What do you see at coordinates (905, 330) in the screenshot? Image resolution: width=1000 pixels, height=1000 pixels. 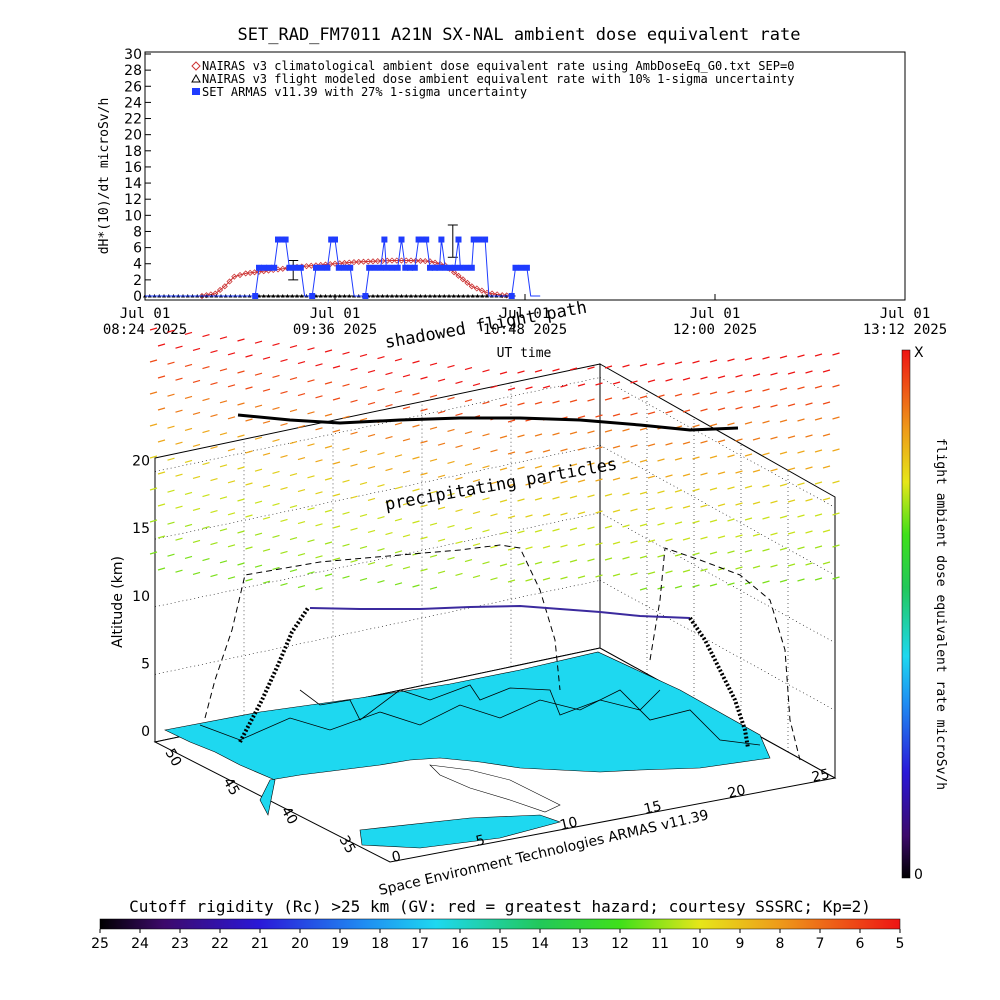 I see `x-tick-time: 13:12 2025` at bounding box center [905, 330].